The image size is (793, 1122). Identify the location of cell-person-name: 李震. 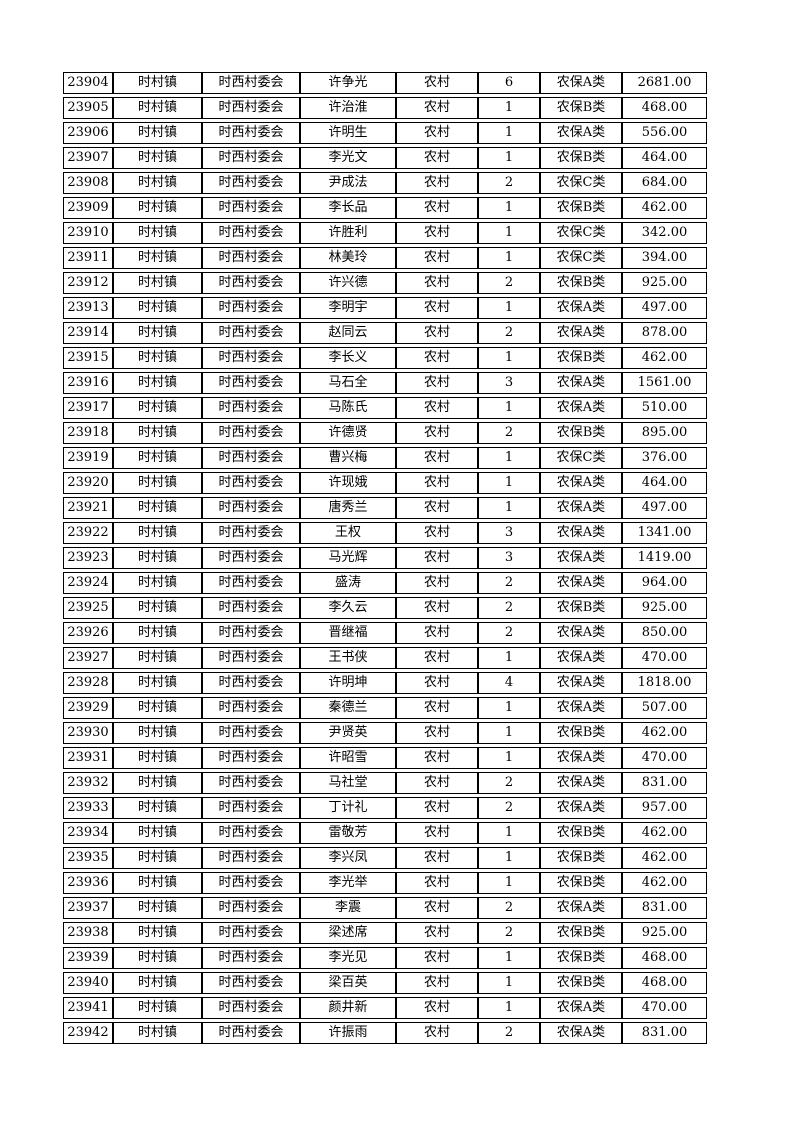
(348, 908).